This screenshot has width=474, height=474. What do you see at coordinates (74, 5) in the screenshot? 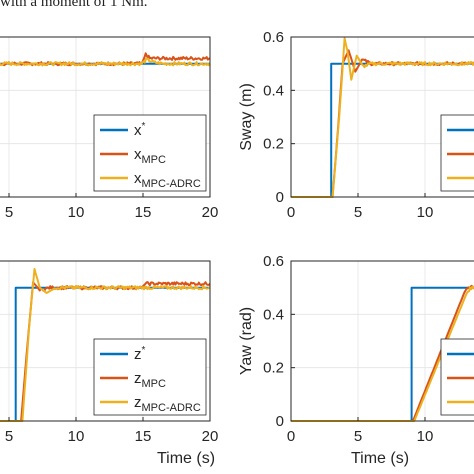
I see `figure-caption: with a moment of 1 Nm.` at bounding box center [74, 5].